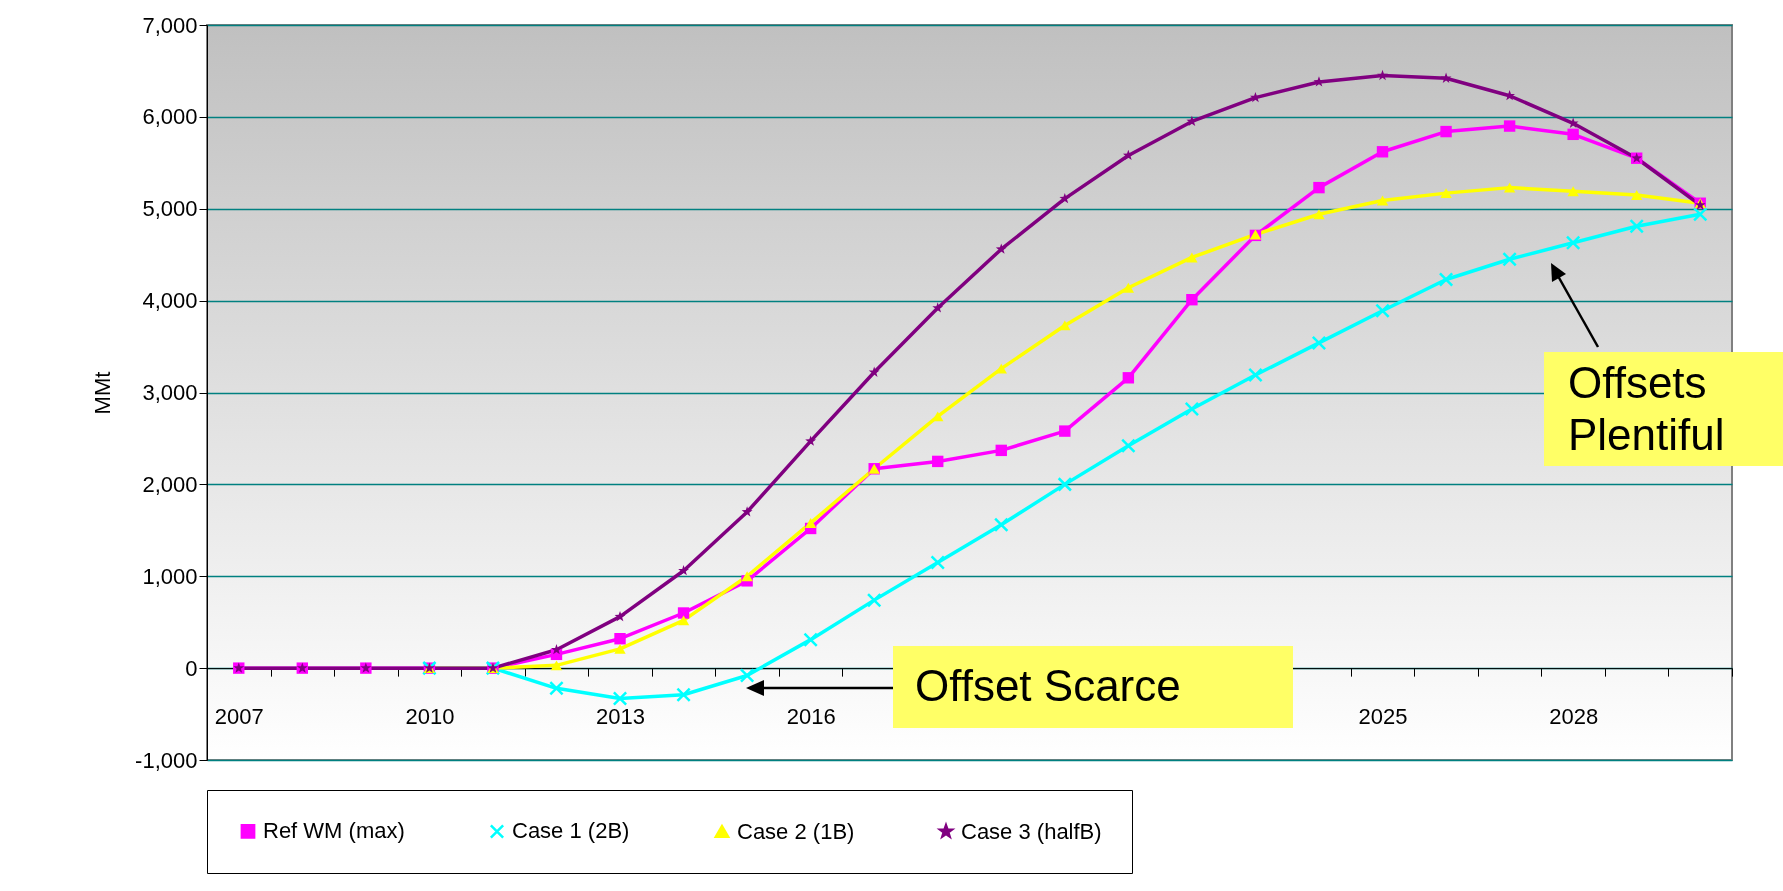  What do you see at coordinates (239, 716) in the screenshot?
I see `x-tick-label: 2007` at bounding box center [239, 716].